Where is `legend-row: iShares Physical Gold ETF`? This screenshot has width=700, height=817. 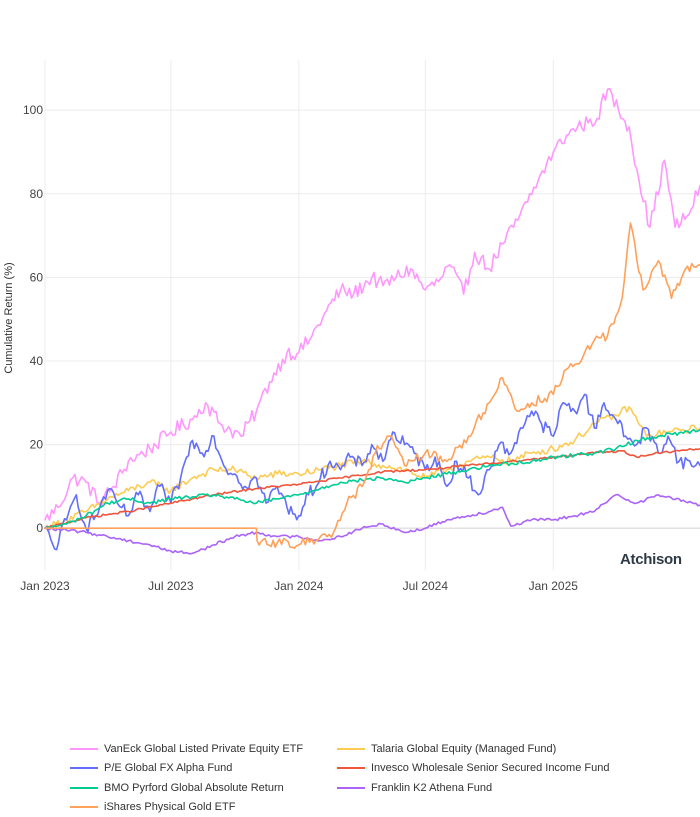 legend-row: iShares Physical Gold ETF is located at coordinates (385, 807).